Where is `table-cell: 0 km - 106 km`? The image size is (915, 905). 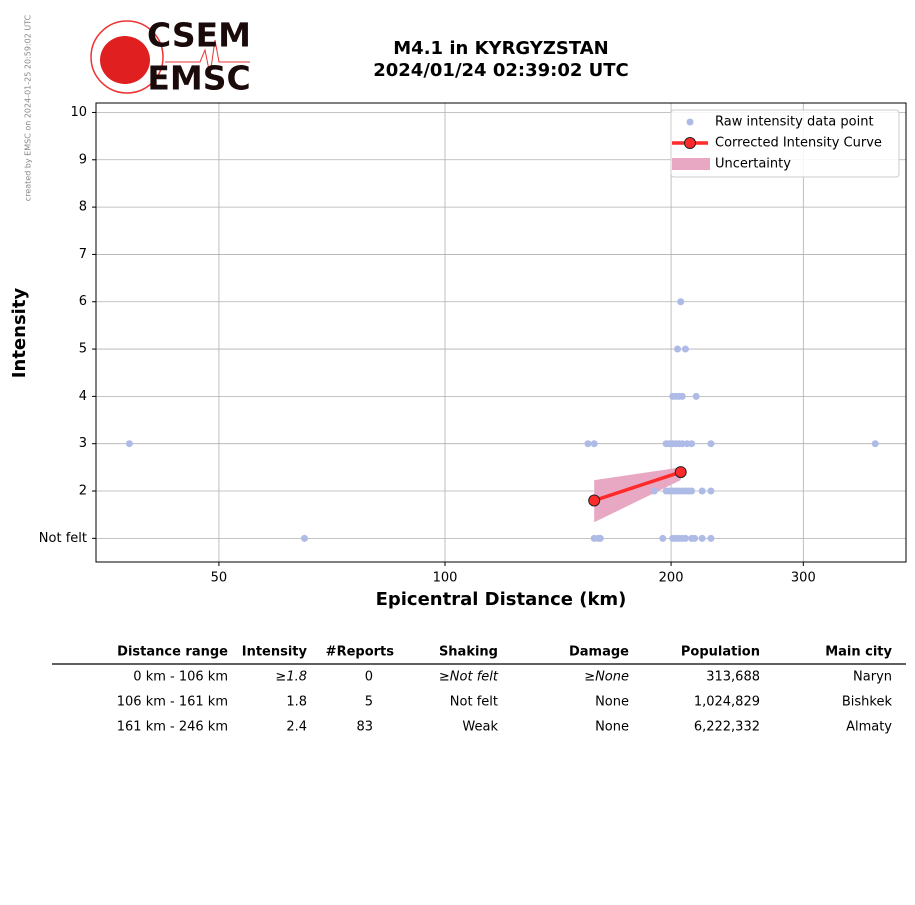
table-cell: 0 km - 106 km is located at coordinates (180, 677).